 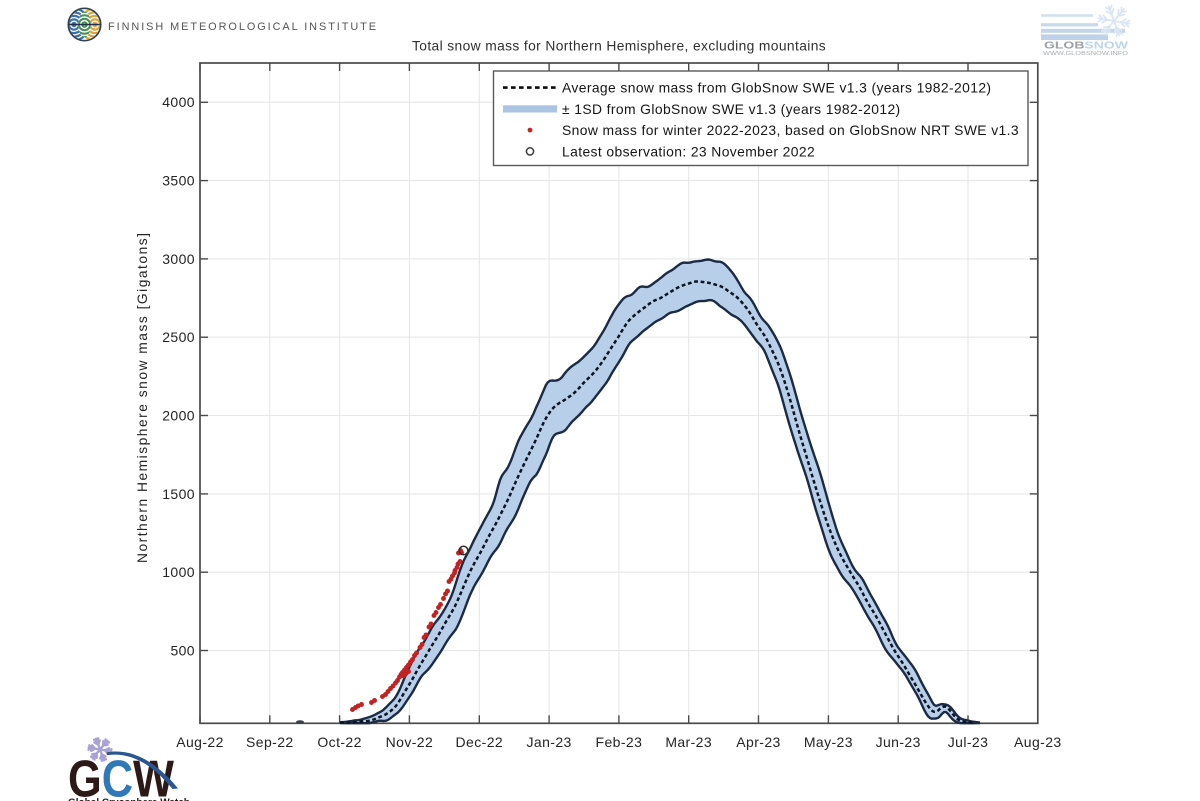 What do you see at coordinates (1086, 46) in the screenshot?
I see `svg-text:GLOBSNOW: GLOB SNOW` at bounding box center [1086, 46].